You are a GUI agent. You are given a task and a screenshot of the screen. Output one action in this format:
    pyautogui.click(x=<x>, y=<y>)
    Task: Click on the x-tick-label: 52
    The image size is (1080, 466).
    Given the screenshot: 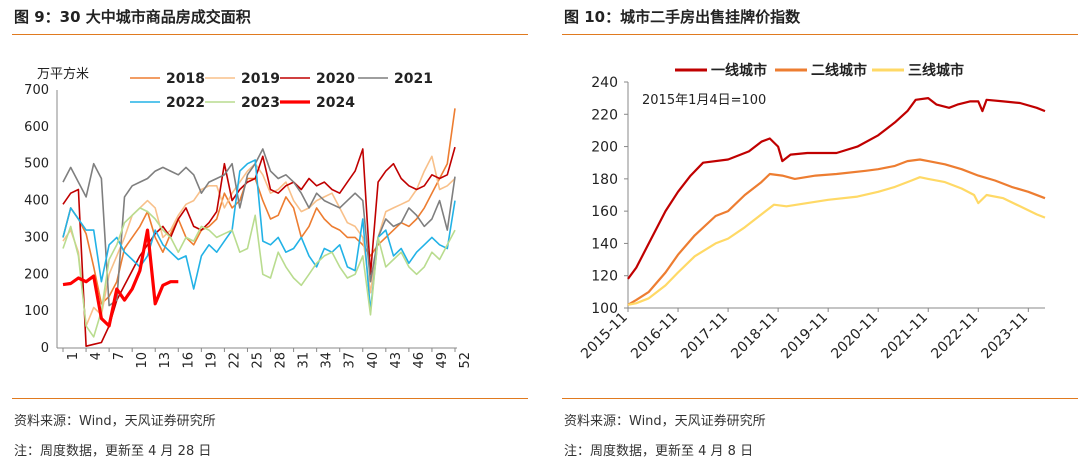 What is the action you would take?
    pyautogui.click(x=465, y=360)
    